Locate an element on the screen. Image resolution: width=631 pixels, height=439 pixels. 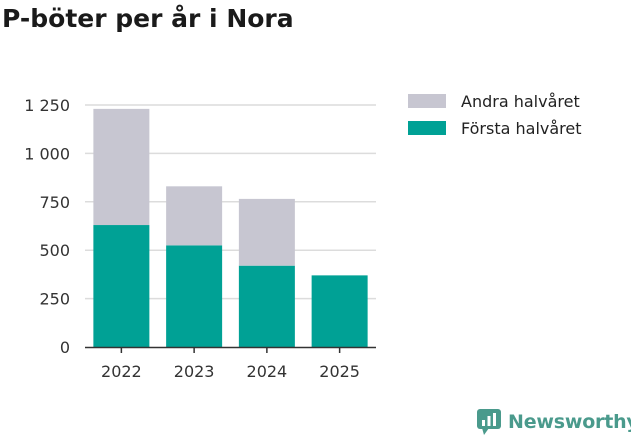
legend: Andra halvåret Första halvåret is located at coordinates (495, 115).